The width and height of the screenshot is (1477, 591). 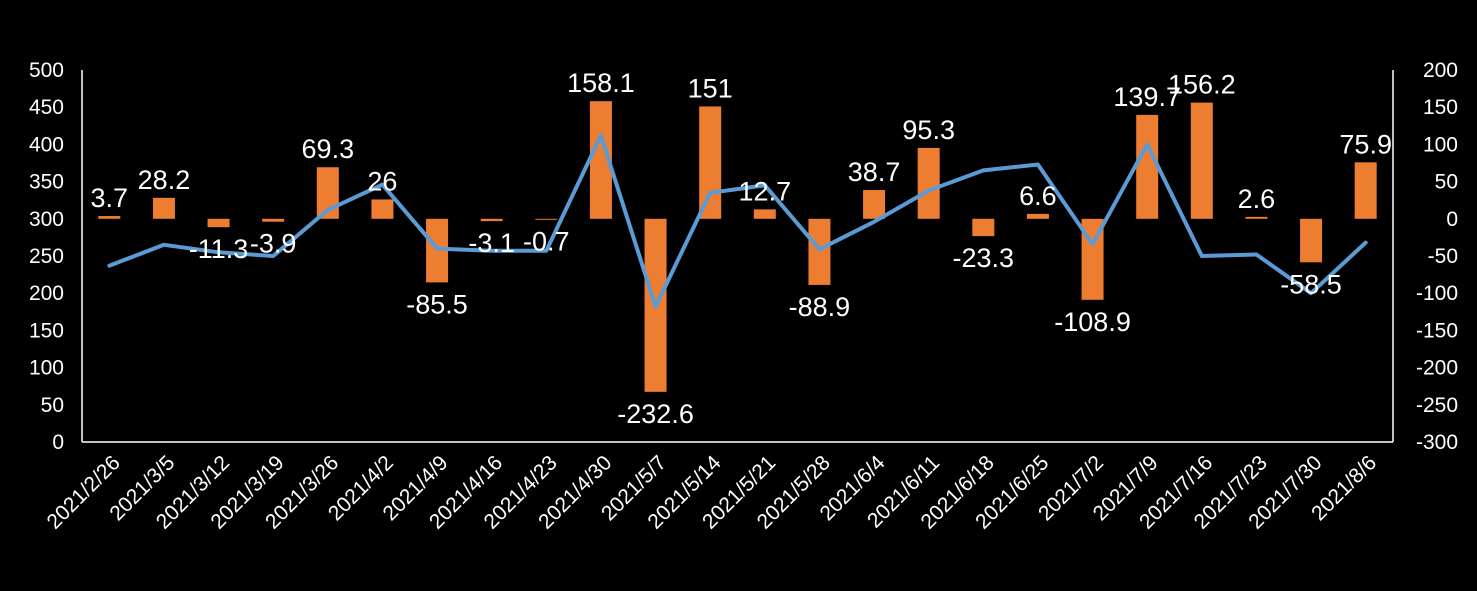 What do you see at coordinates (984, 258) in the screenshot?
I see `bar-data-label: -23.3` at bounding box center [984, 258].